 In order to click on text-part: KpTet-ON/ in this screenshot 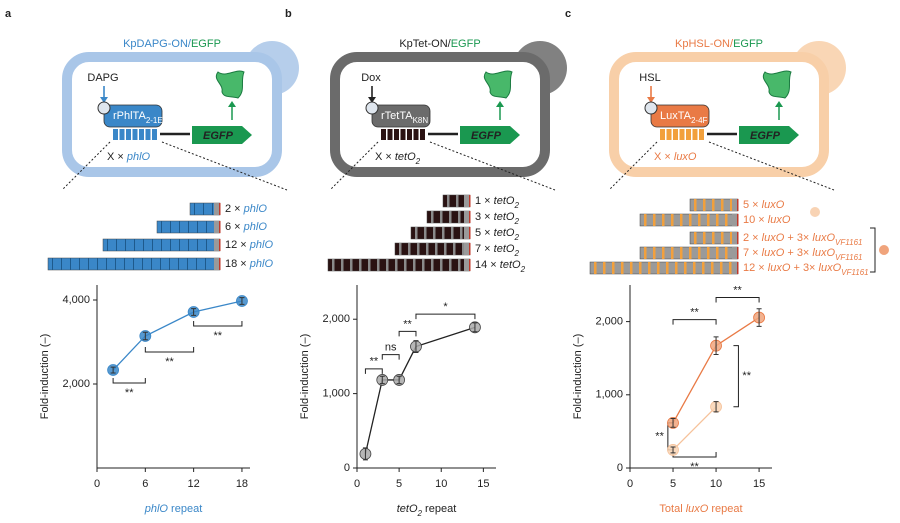, I will do `click(425, 44)`.